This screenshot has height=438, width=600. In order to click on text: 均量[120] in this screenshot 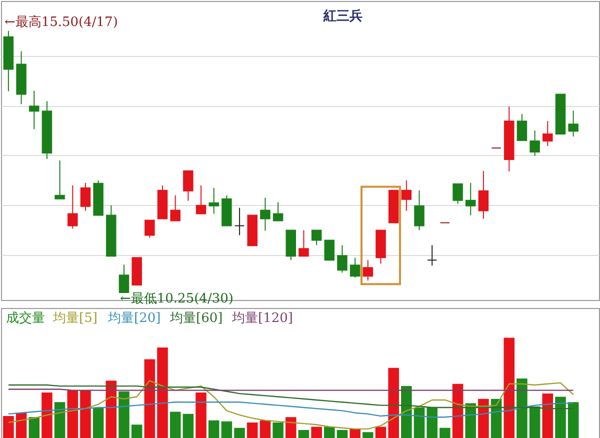, I will do `click(262, 318)`.